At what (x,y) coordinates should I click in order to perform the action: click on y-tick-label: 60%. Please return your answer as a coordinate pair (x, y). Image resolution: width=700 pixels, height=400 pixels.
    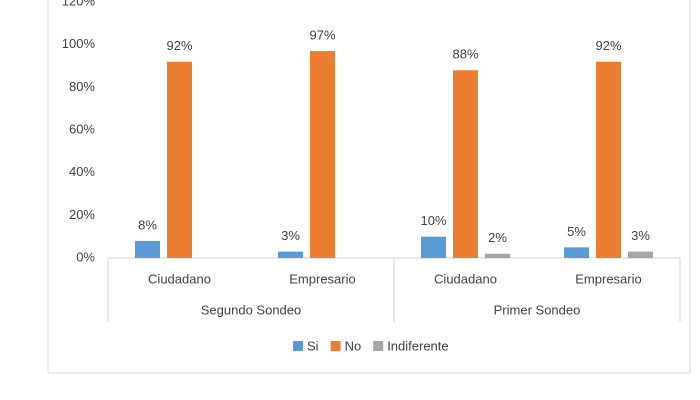
    Looking at the image, I should click on (82, 128).